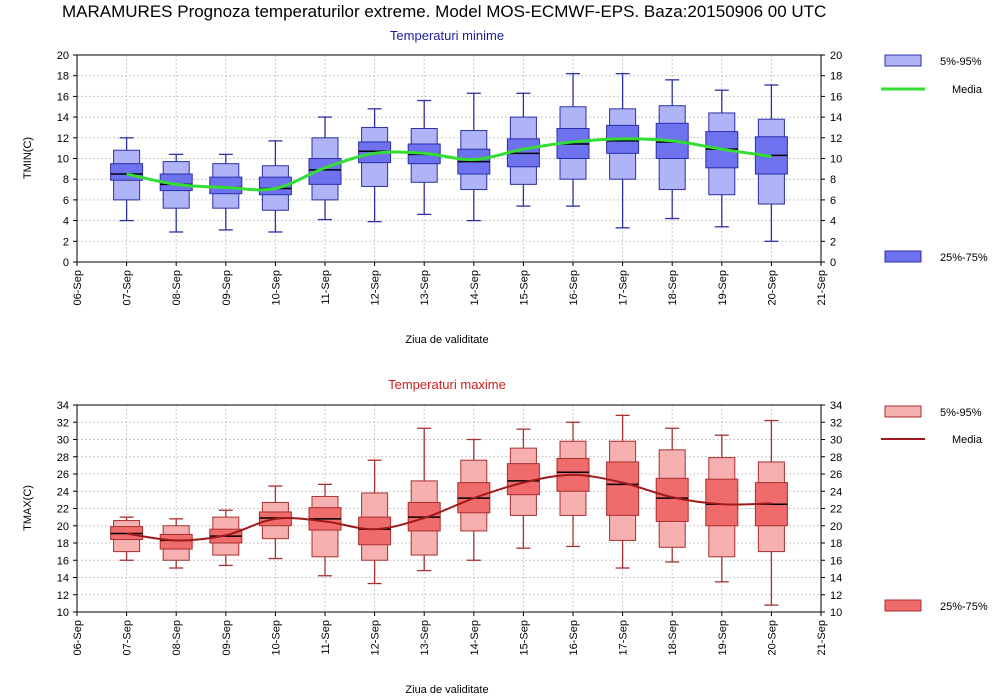 This screenshot has width=1000, height=700. I want to click on chart1-legend-media-label: Media, so click(967, 90).